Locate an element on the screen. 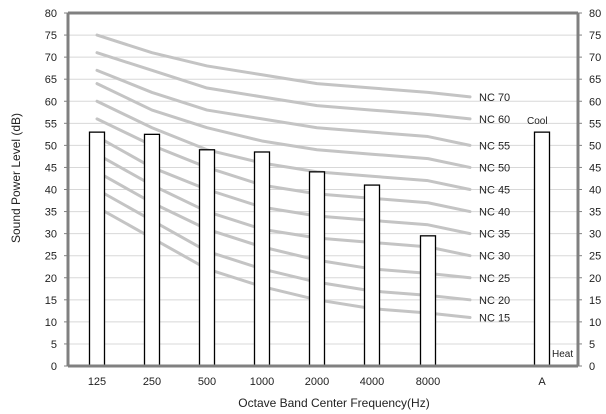  y-tick-label-right: 65 is located at coordinates (595, 80).